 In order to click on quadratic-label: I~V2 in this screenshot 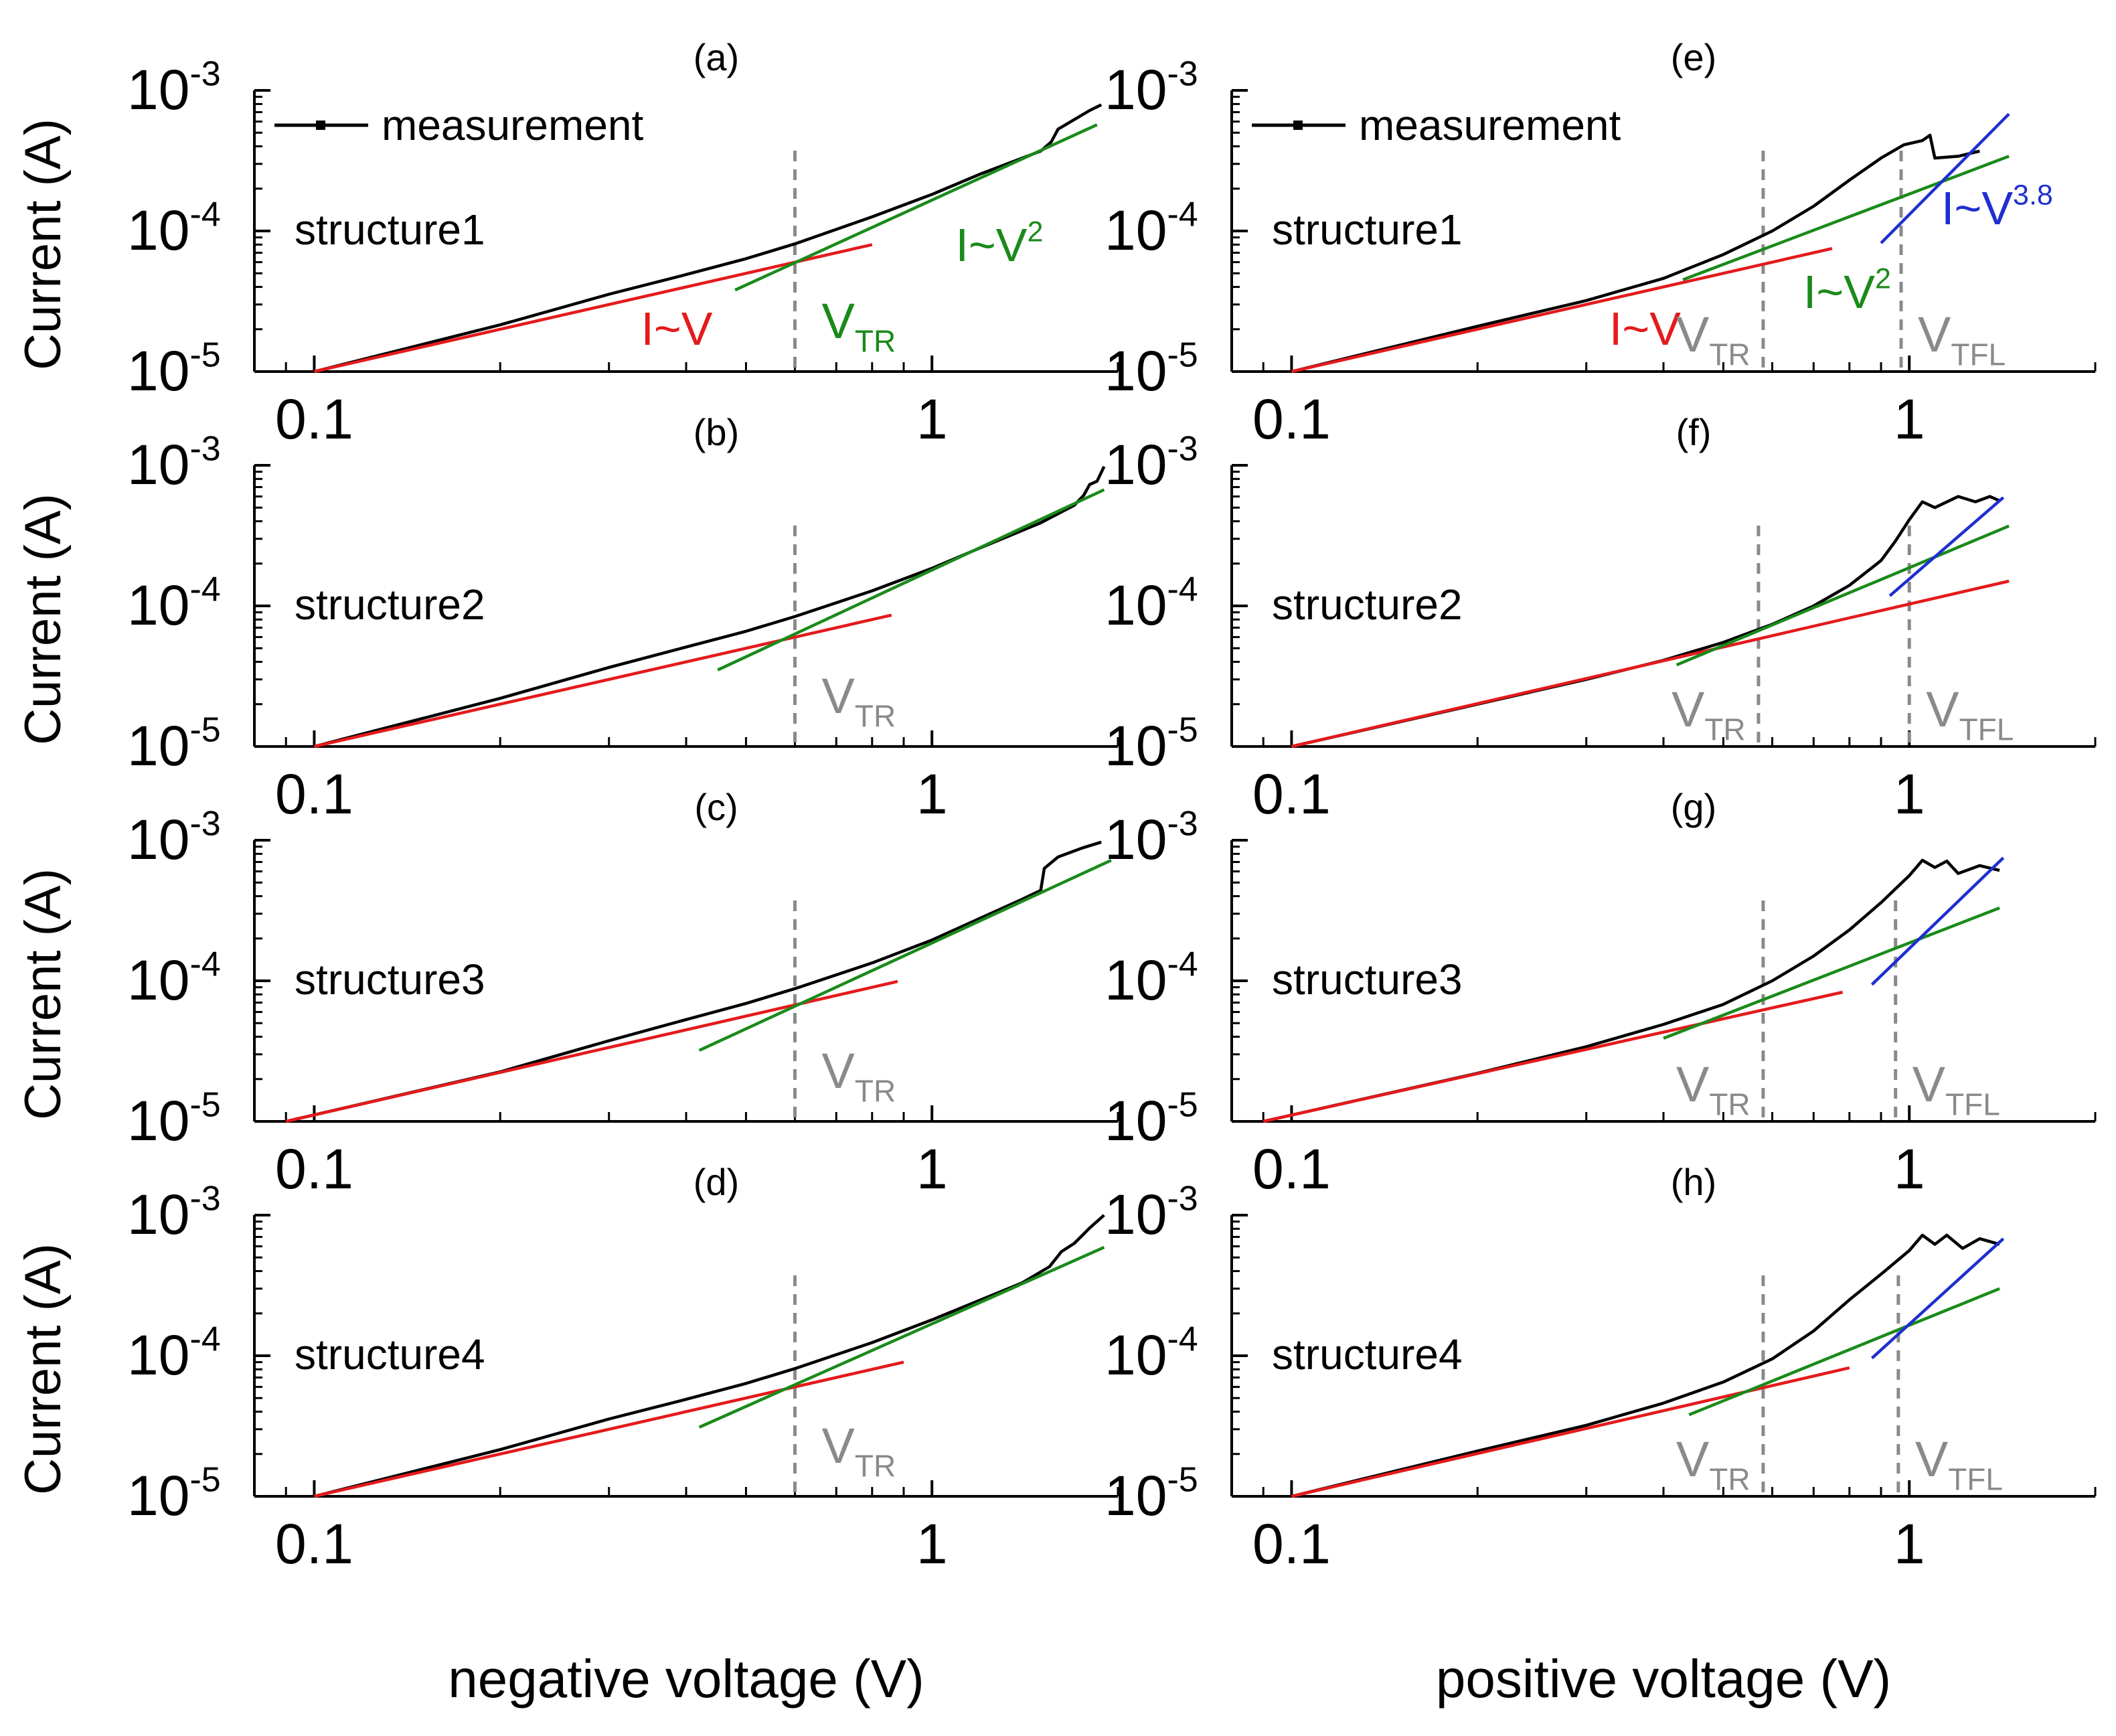, I will do `click(999, 244)`.